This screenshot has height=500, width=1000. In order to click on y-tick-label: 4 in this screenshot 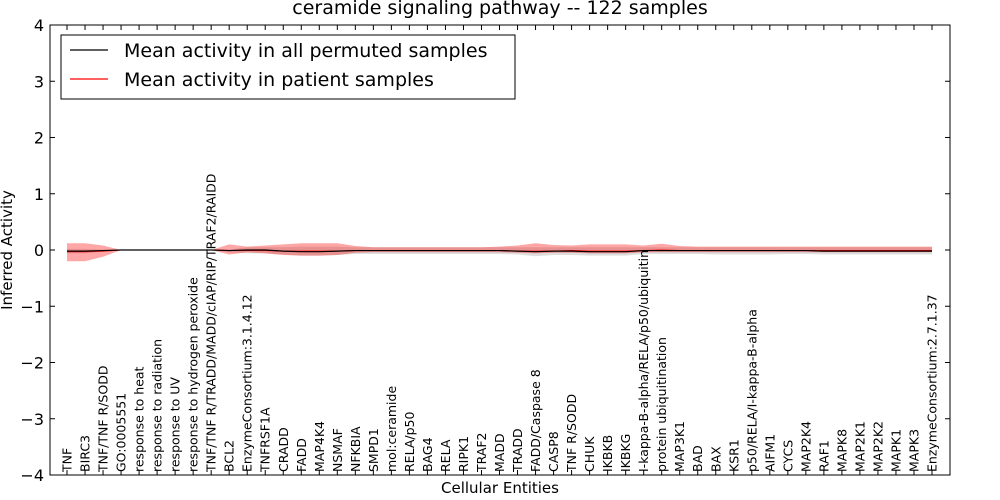, I will do `click(39, 25)`.